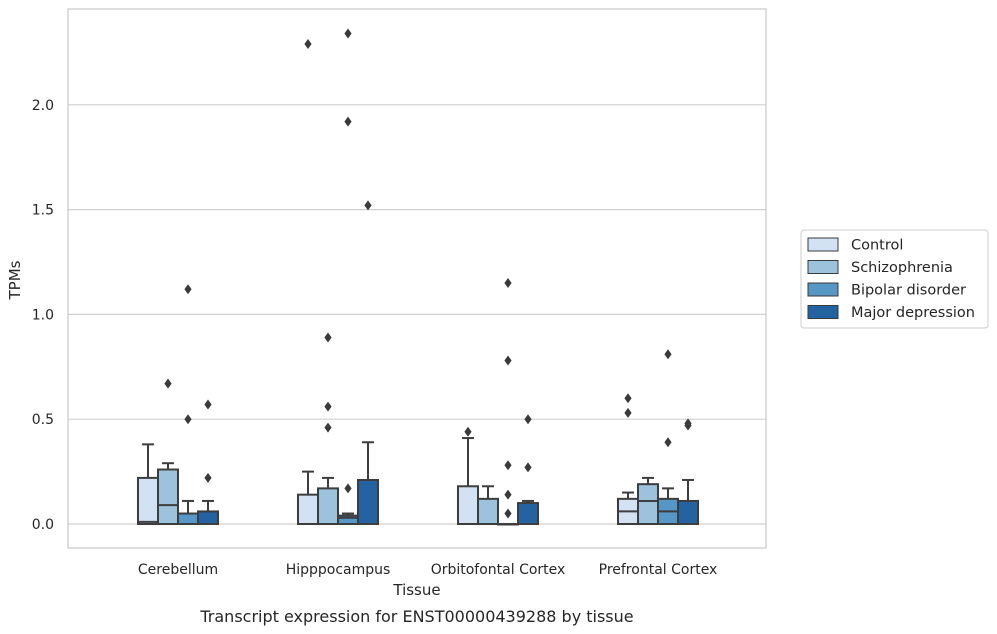 The width and height of the screenshot is (997, 634). Describe the element at coordinates (902, 268) in the screenshot. I see `legend-label: Schizophrenia` at that location.